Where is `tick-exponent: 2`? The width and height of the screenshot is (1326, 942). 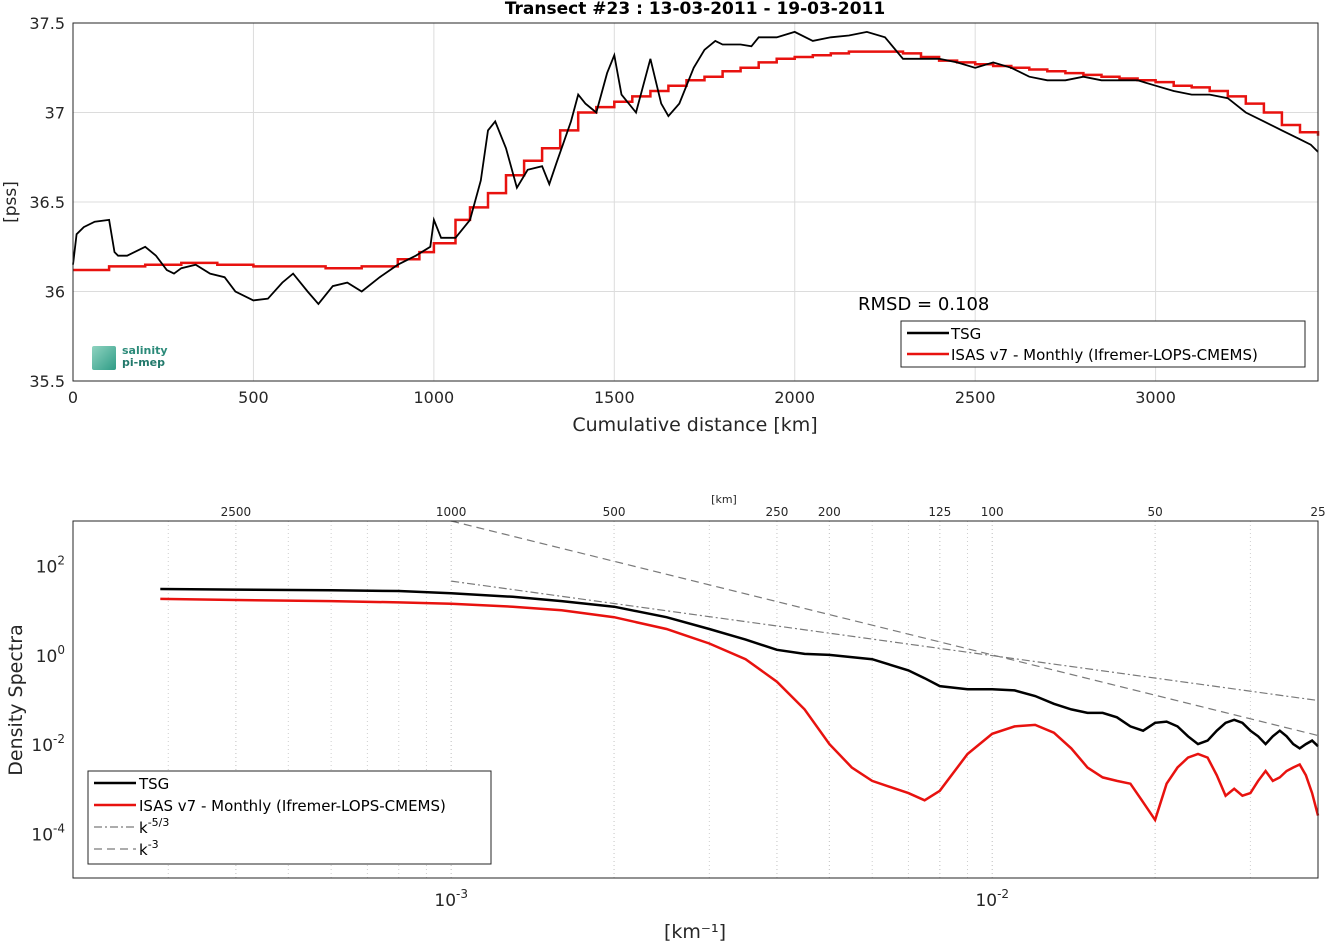 tick-exponent: 2 is located at coordinates (61, 561).